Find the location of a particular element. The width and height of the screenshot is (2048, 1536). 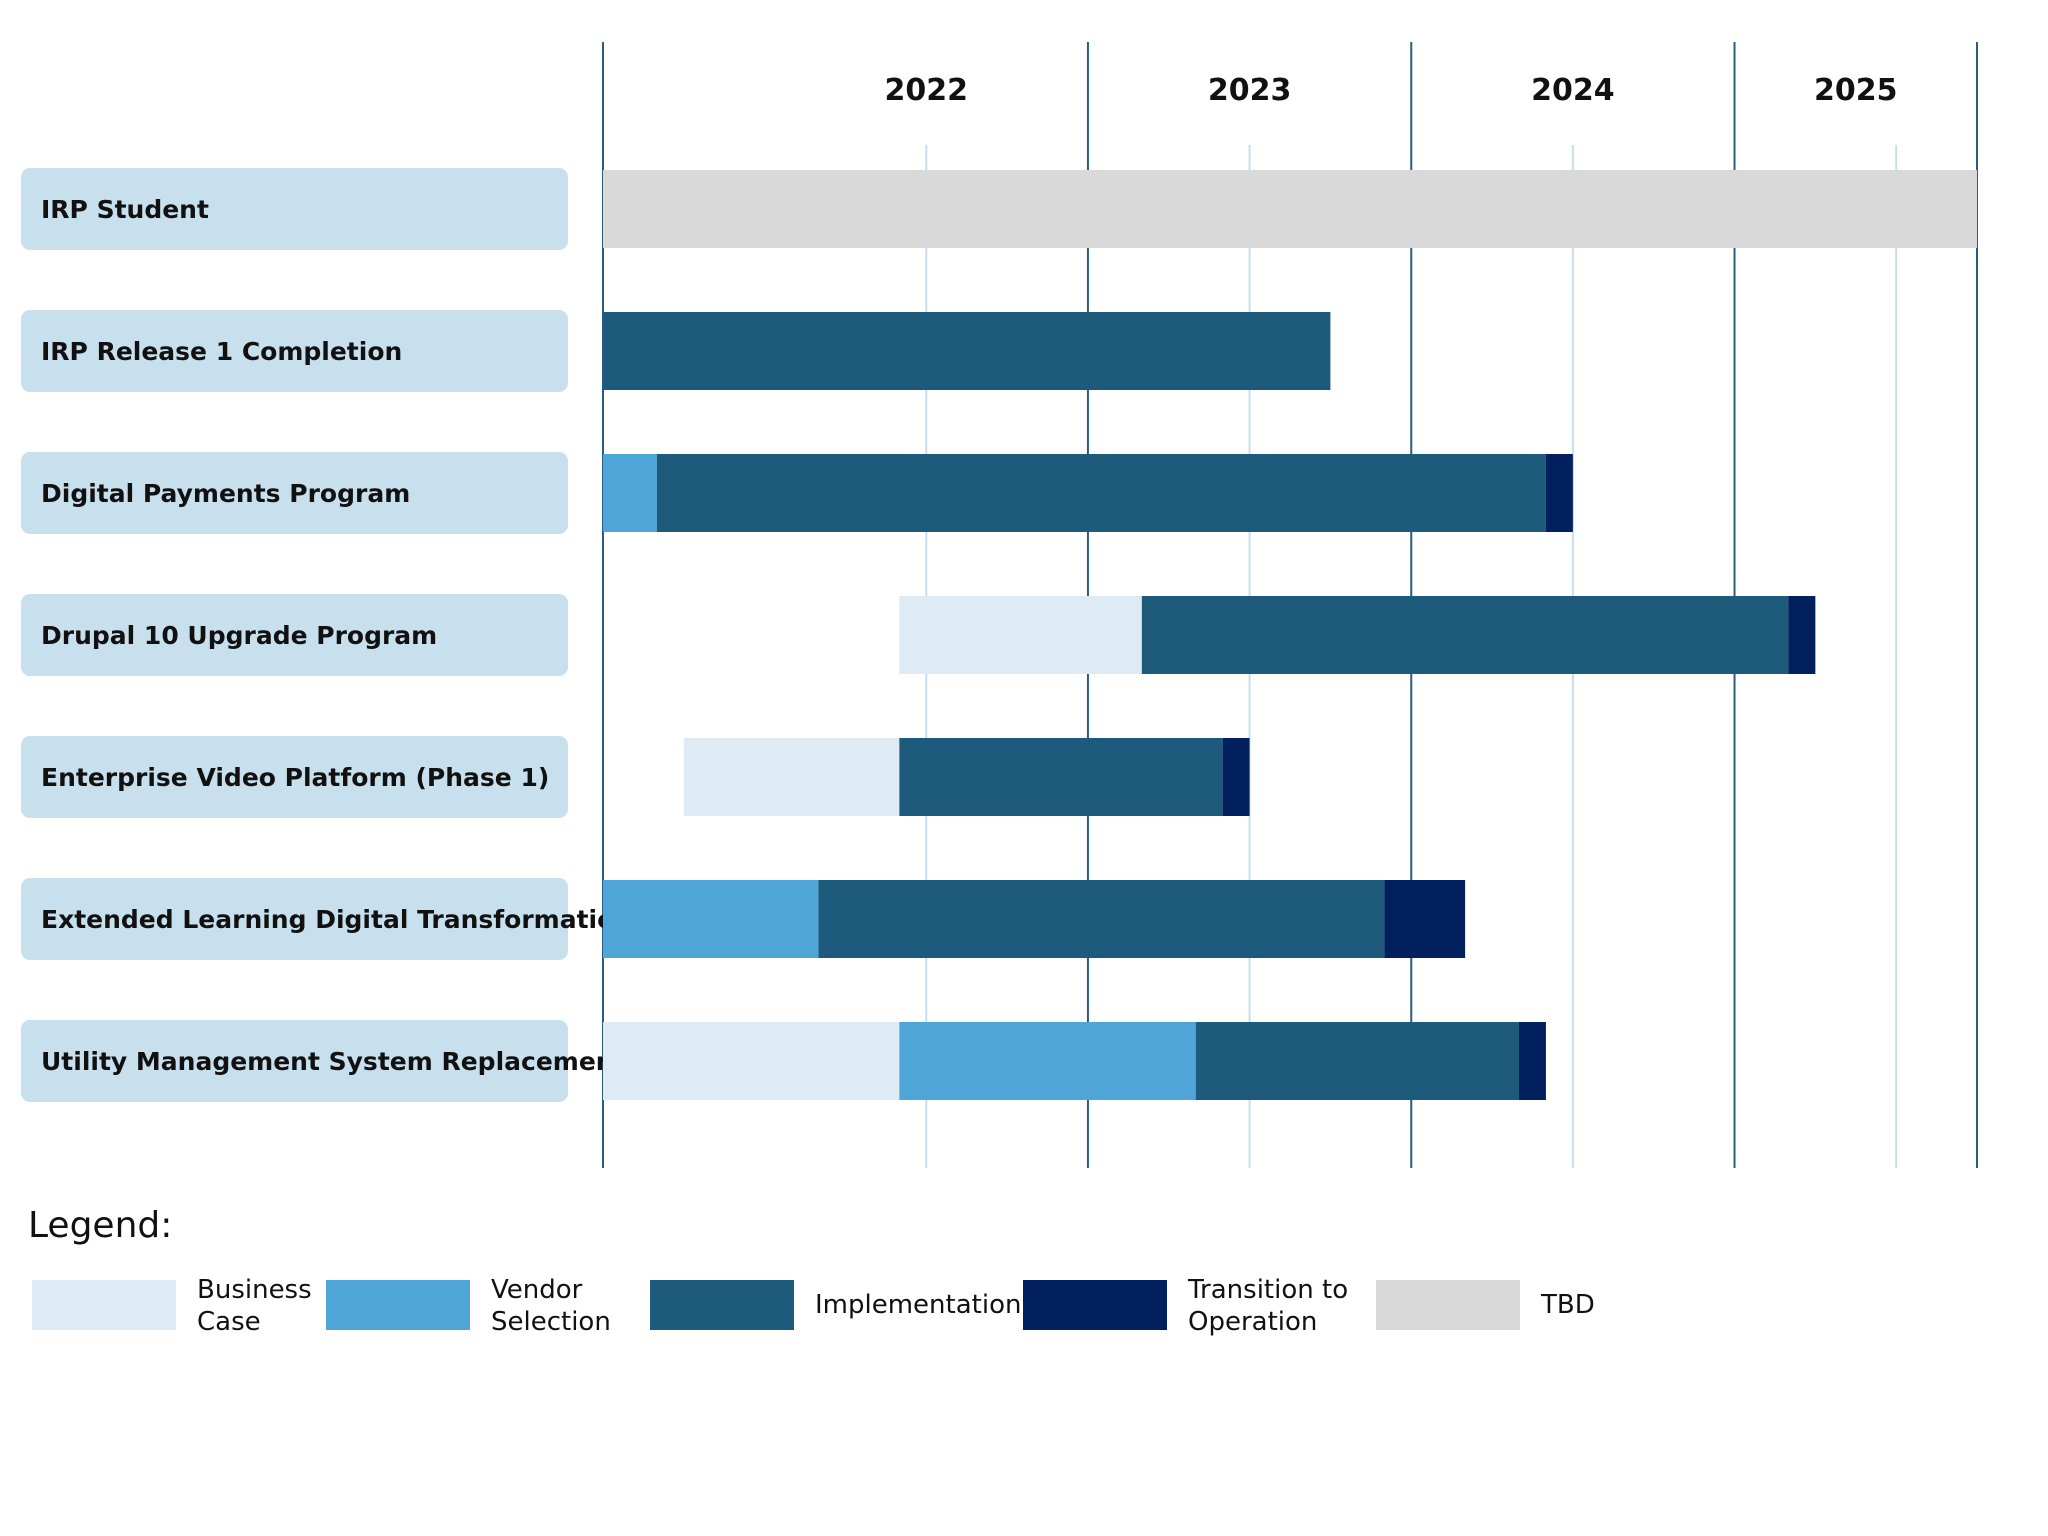

project-label: Enterprise Video Platform (Phase 1) is located at coordinates (295, 777).